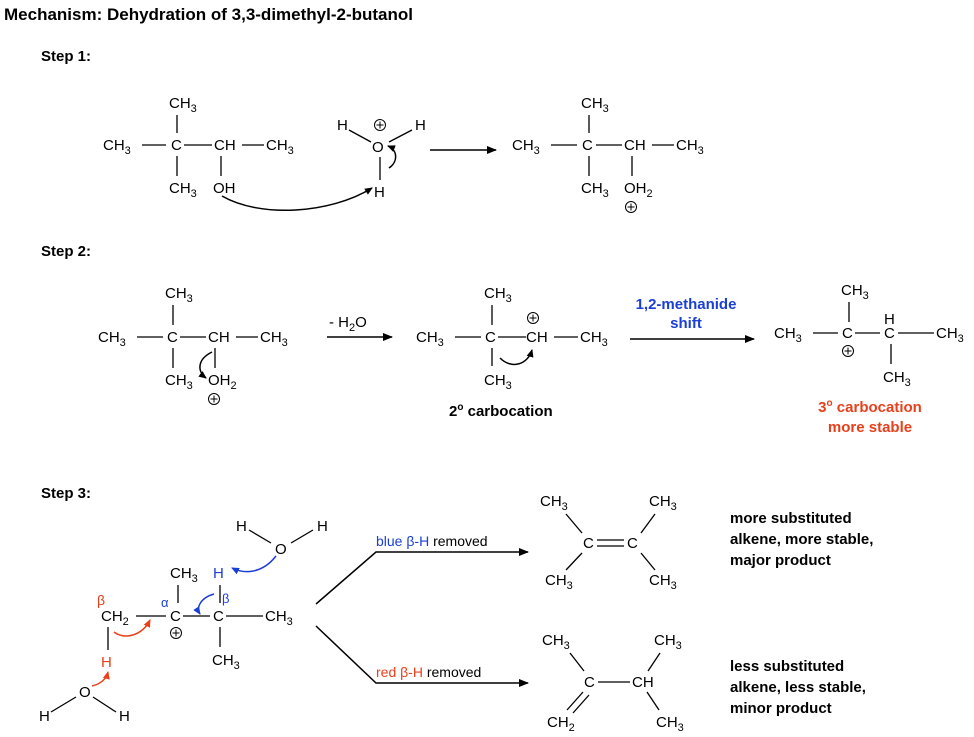  I want to click on beta-label-red: β, so click(101, 600).